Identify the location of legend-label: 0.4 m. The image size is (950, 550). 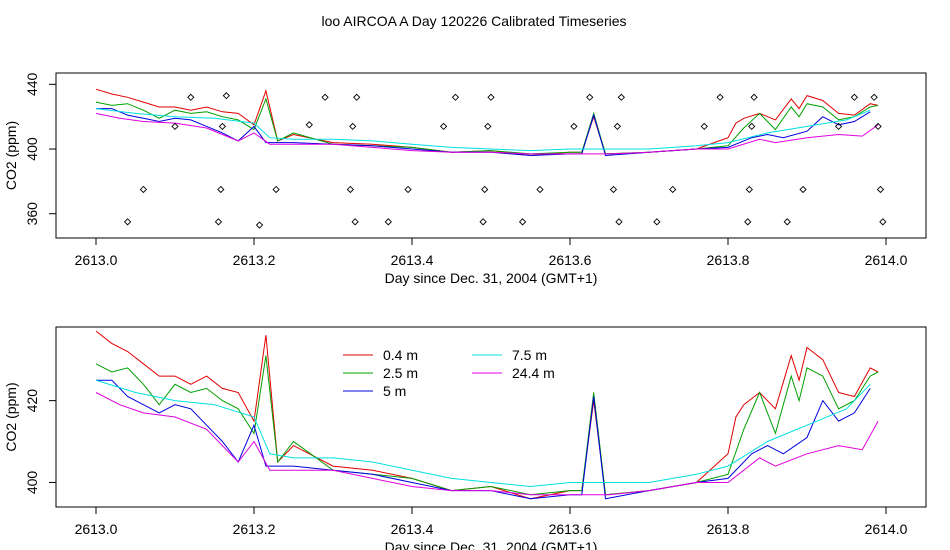
(400, 355).